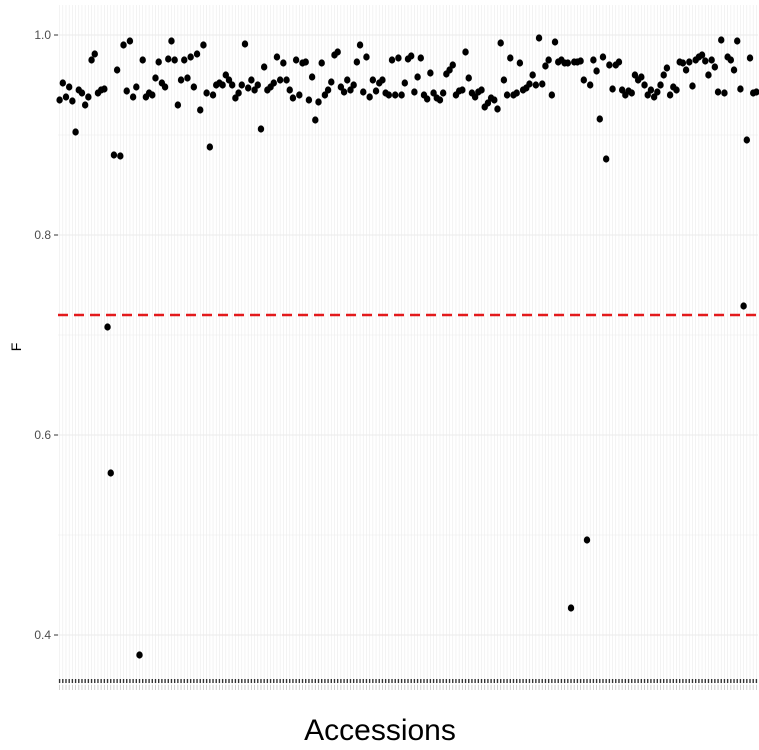 This screenshot has width=759, height=750. What do you see at coordinates (42, 235) in the screenshot?
I see `y-tick-label: 0.8` at bounding box center [42, 235].